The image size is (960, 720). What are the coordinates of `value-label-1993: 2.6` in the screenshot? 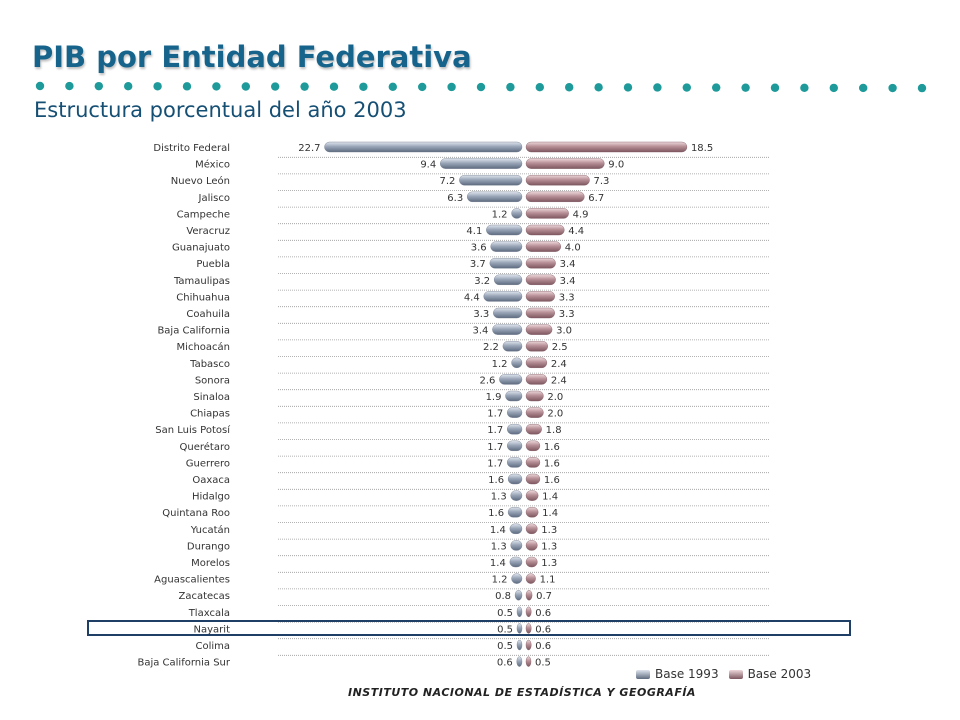 It's located at (487, 380).